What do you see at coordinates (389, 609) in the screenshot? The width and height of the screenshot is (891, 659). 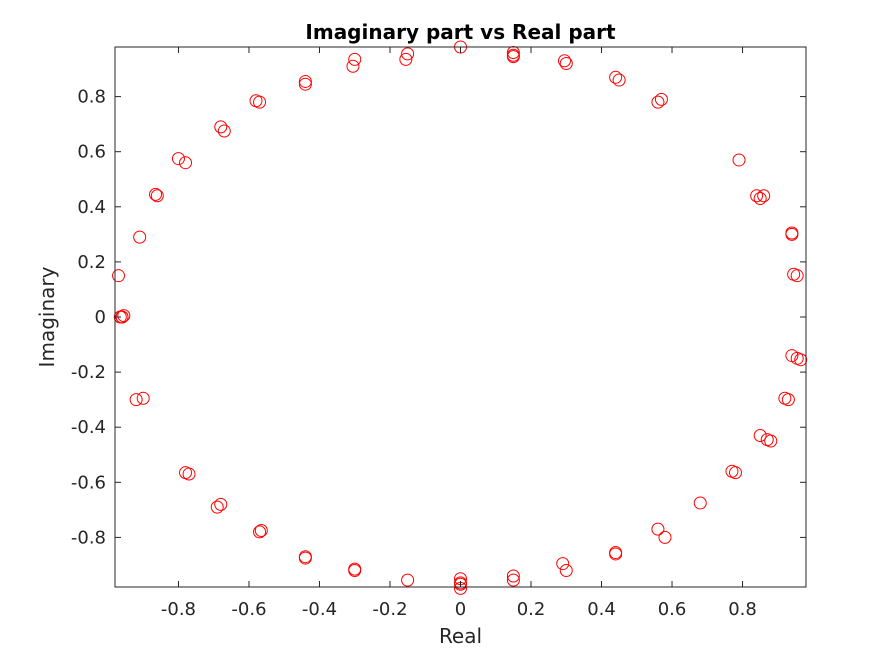 I see `x-tick-label: -0.2` at bounding box center [389, 609].